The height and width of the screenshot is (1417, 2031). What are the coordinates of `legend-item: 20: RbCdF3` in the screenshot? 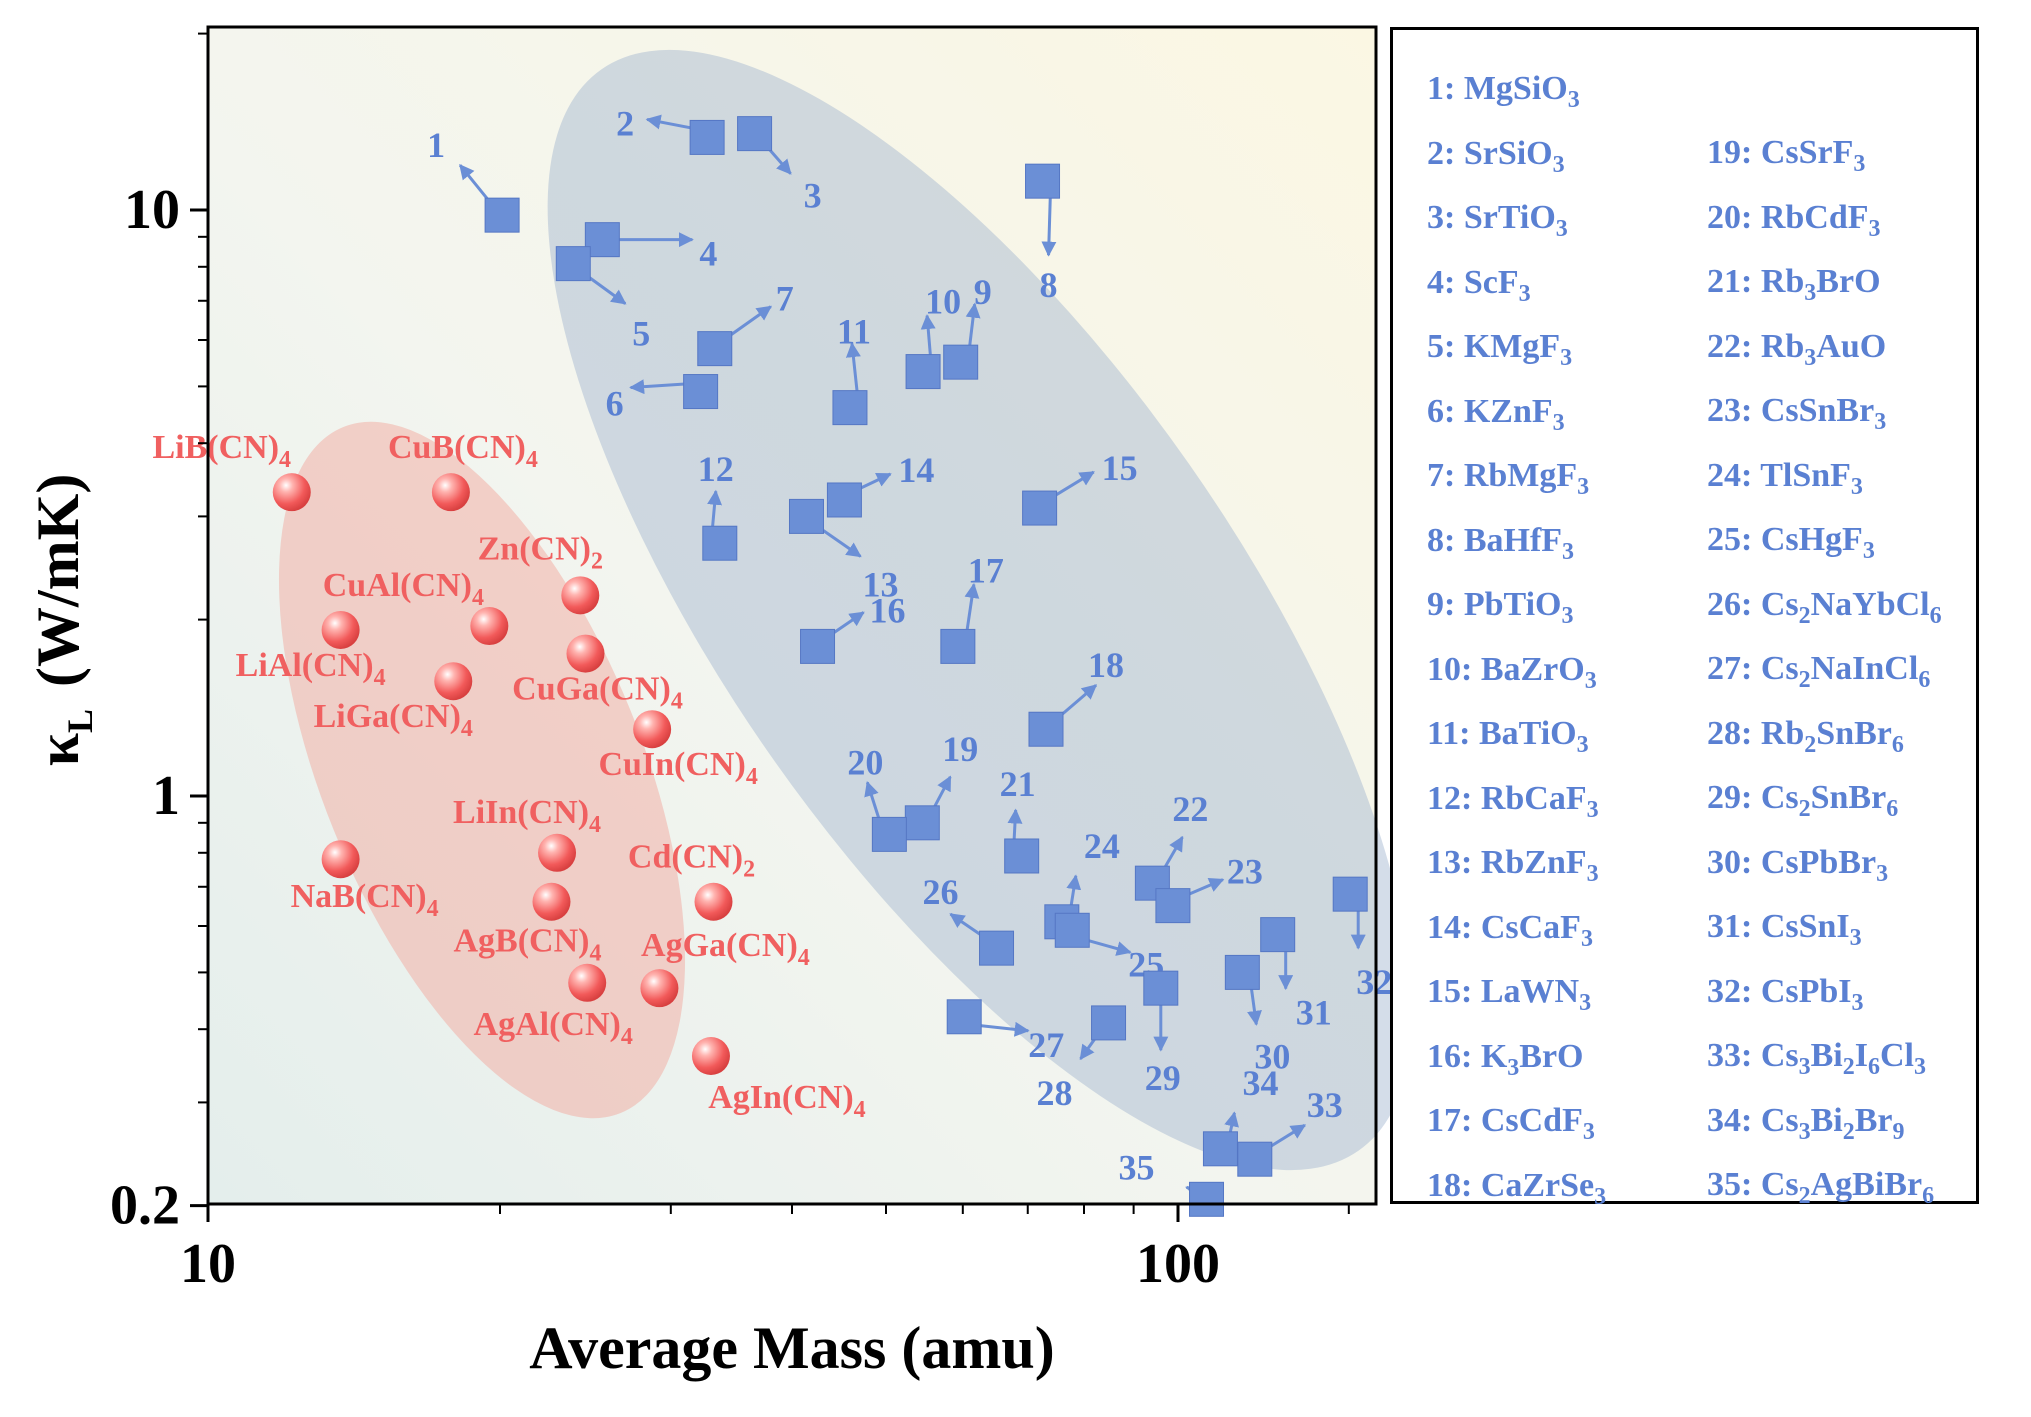 It's located at (1794, 220).